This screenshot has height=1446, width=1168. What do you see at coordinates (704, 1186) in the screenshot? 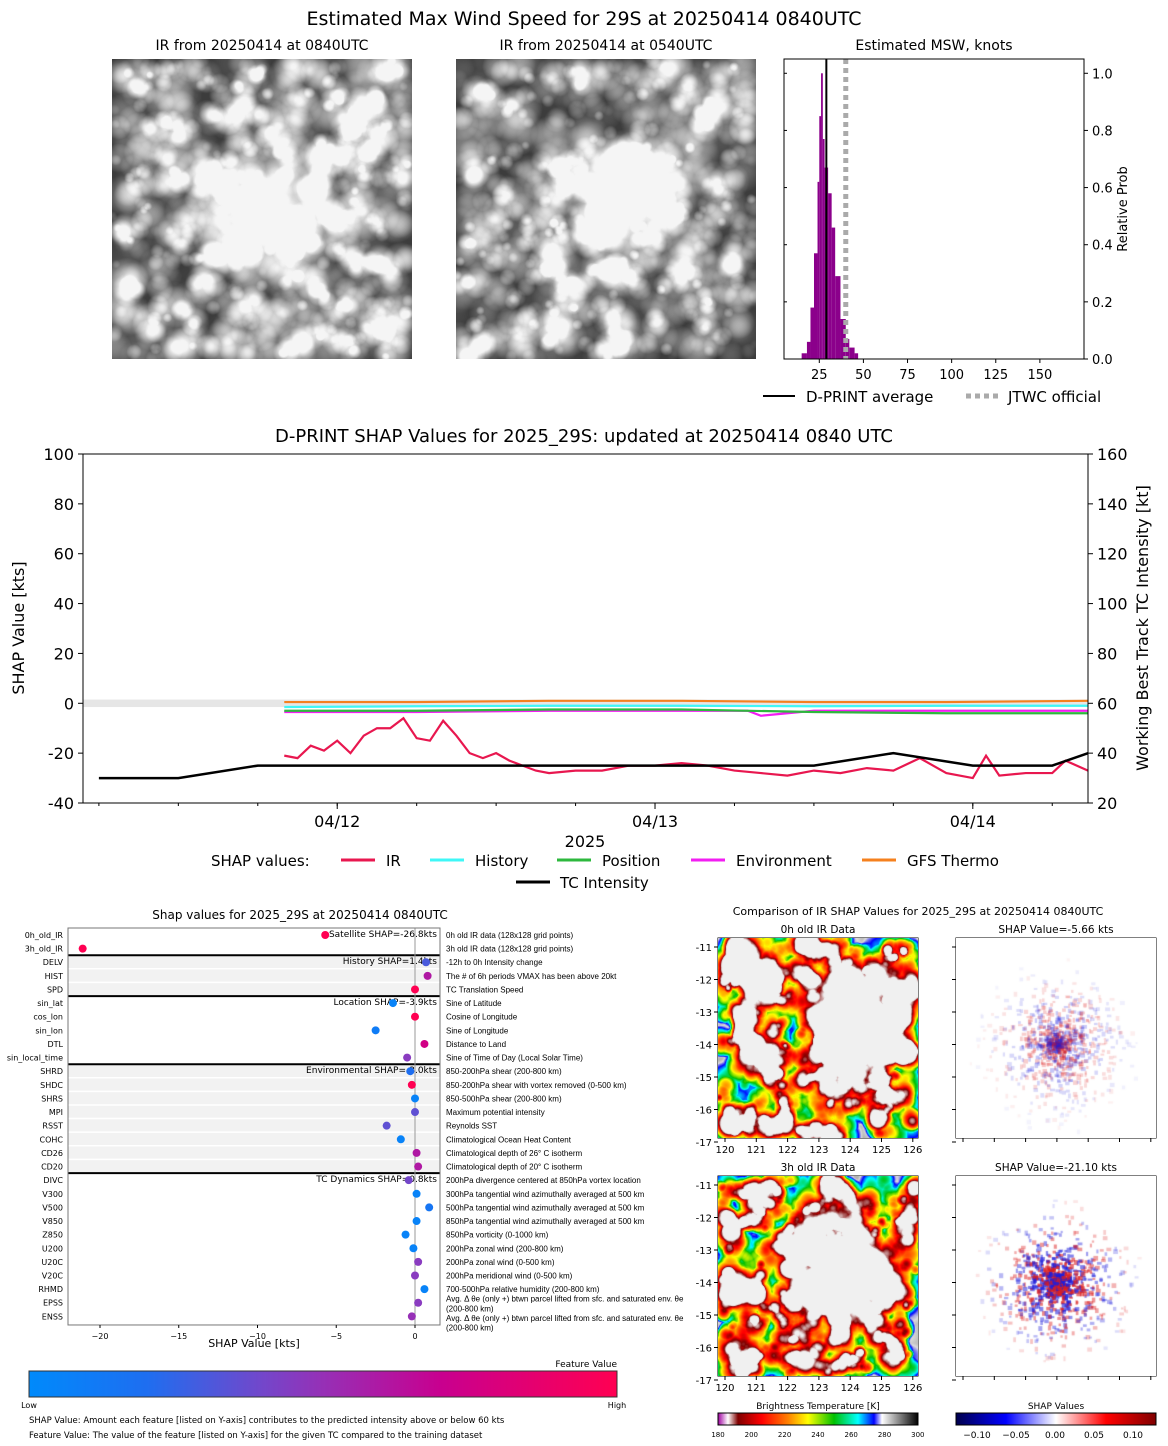
I see `lat-tick-label: -11` at bounding box center [704, 1186].